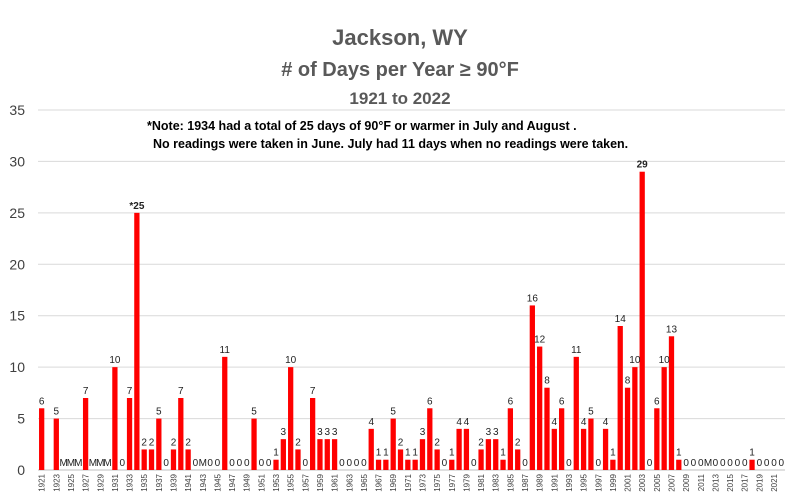 This screenshot has width=789, height=500. What do you see at coordinates (672, 329) in the screenshot?
I see `data-label: 13` at bounding box center [672, 329].